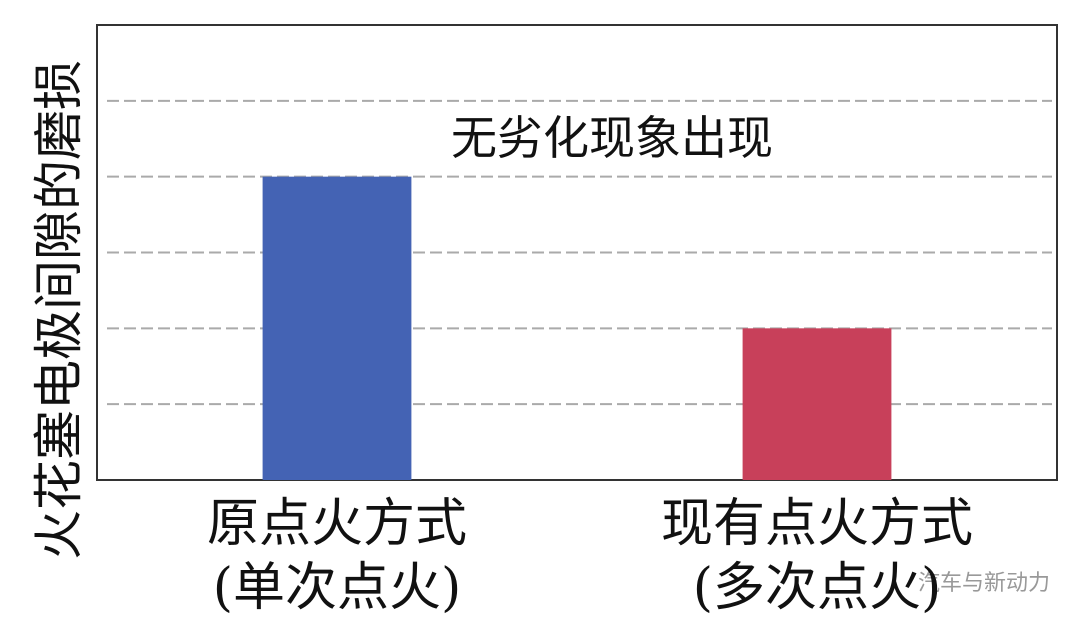  I want to click on y-axis-label: 火花塞电极间隙的磨损, so click(59, 310).